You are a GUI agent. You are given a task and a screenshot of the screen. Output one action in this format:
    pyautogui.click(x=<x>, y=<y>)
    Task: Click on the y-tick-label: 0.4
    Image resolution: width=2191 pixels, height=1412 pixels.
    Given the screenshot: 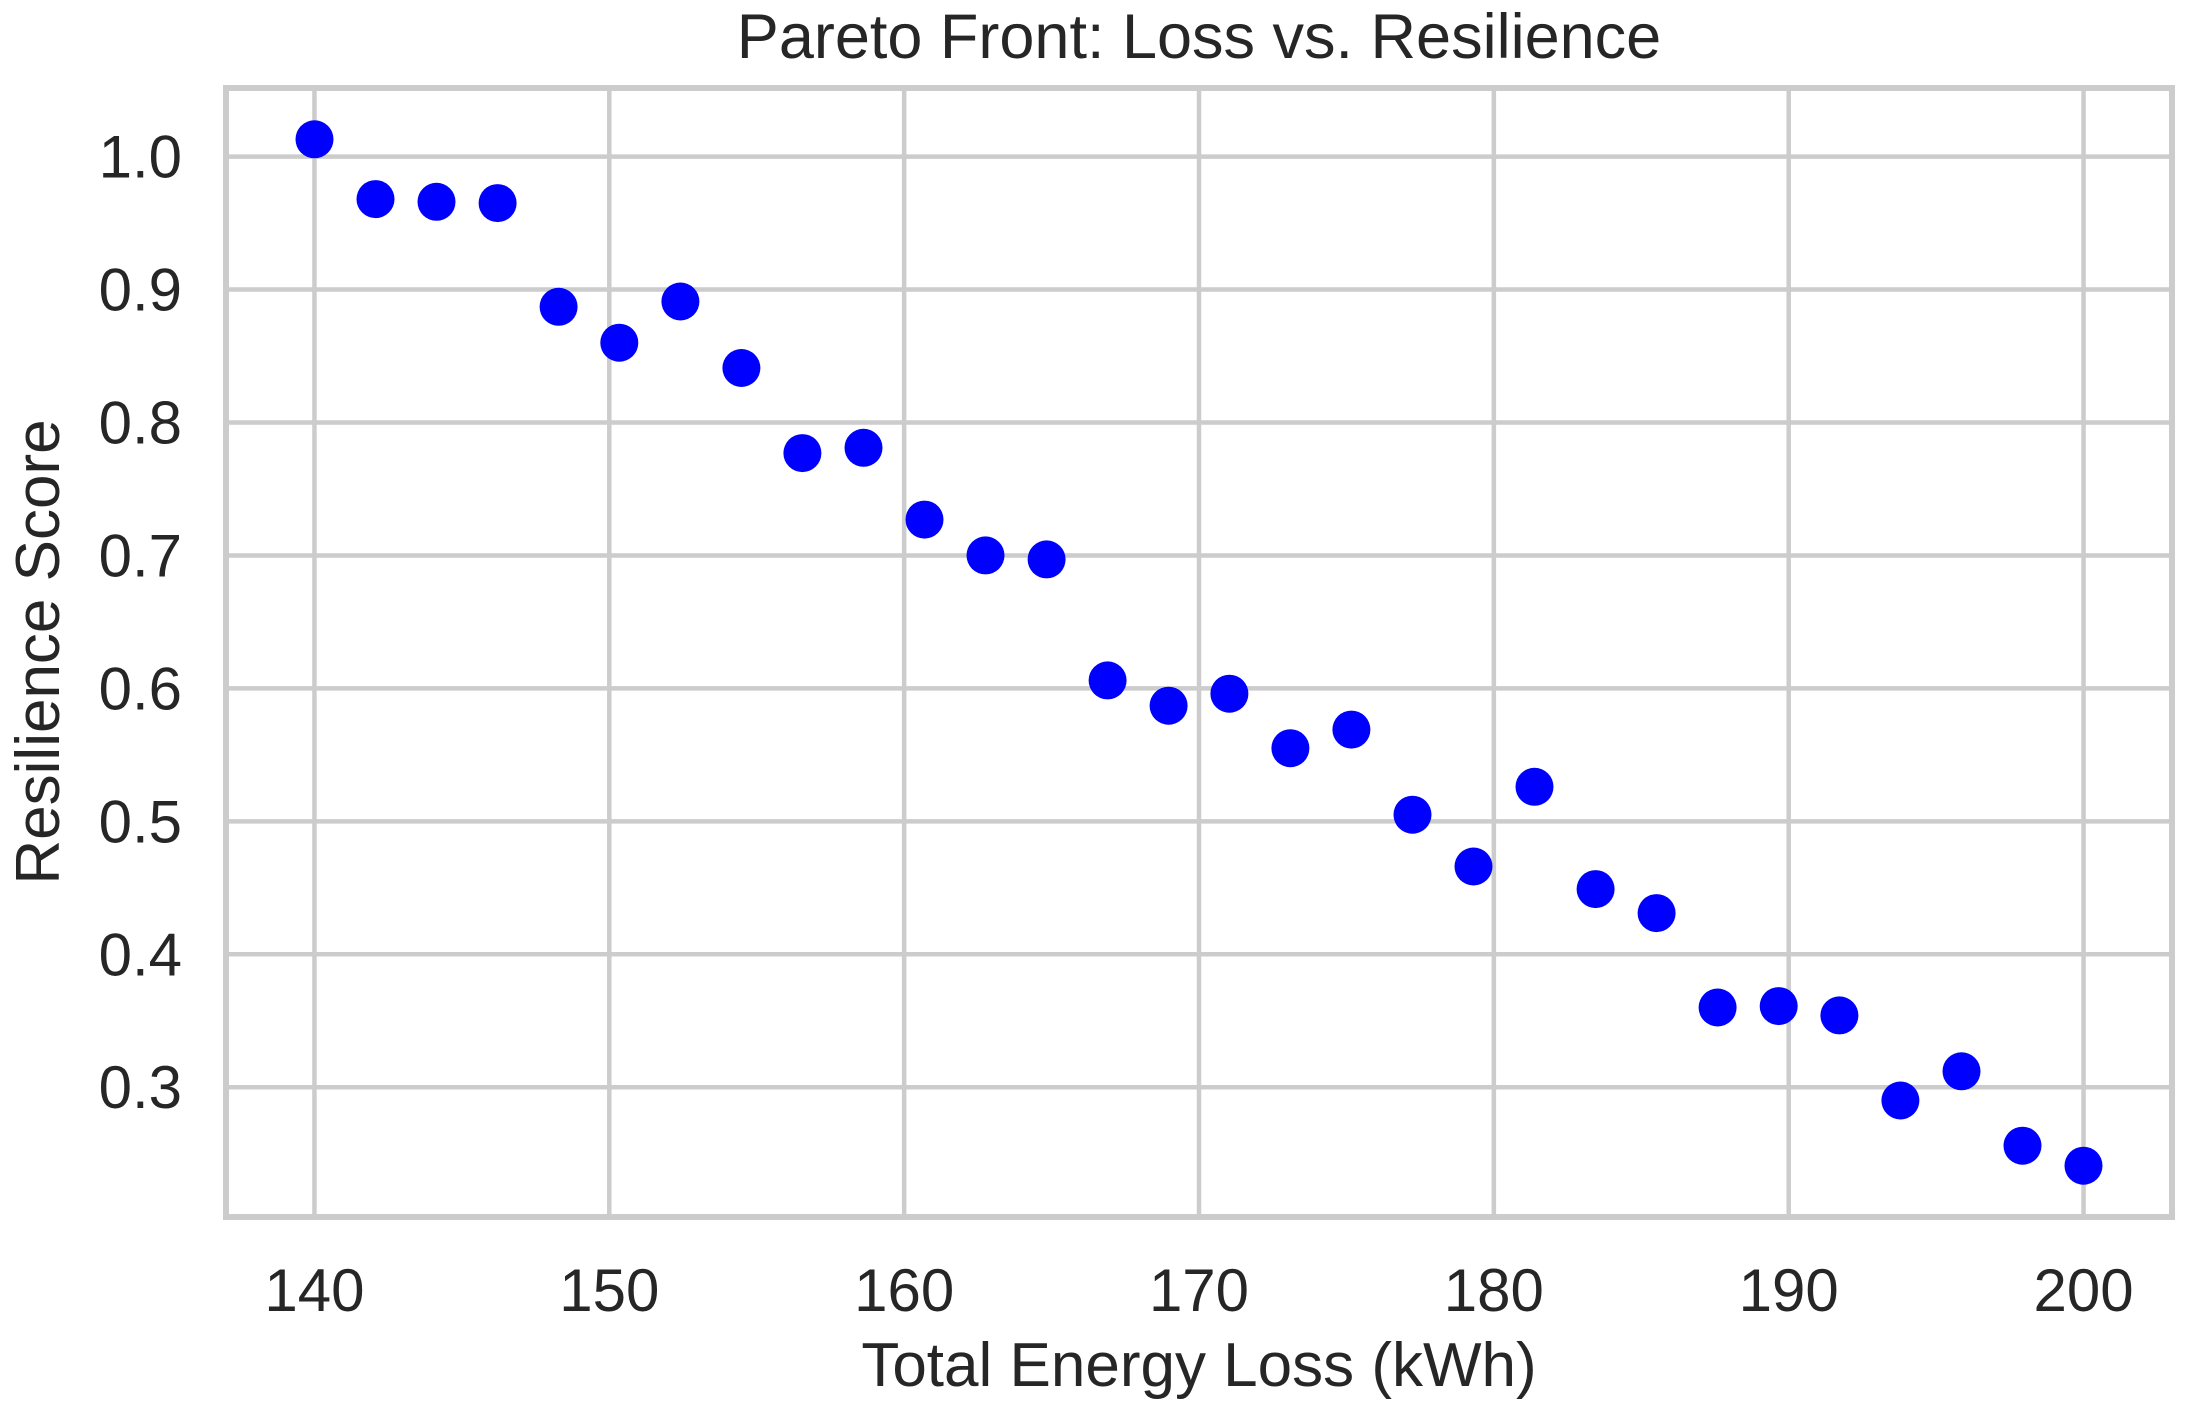 What is the action you would take?
    pyautogui.click(x=140, y=954)
    